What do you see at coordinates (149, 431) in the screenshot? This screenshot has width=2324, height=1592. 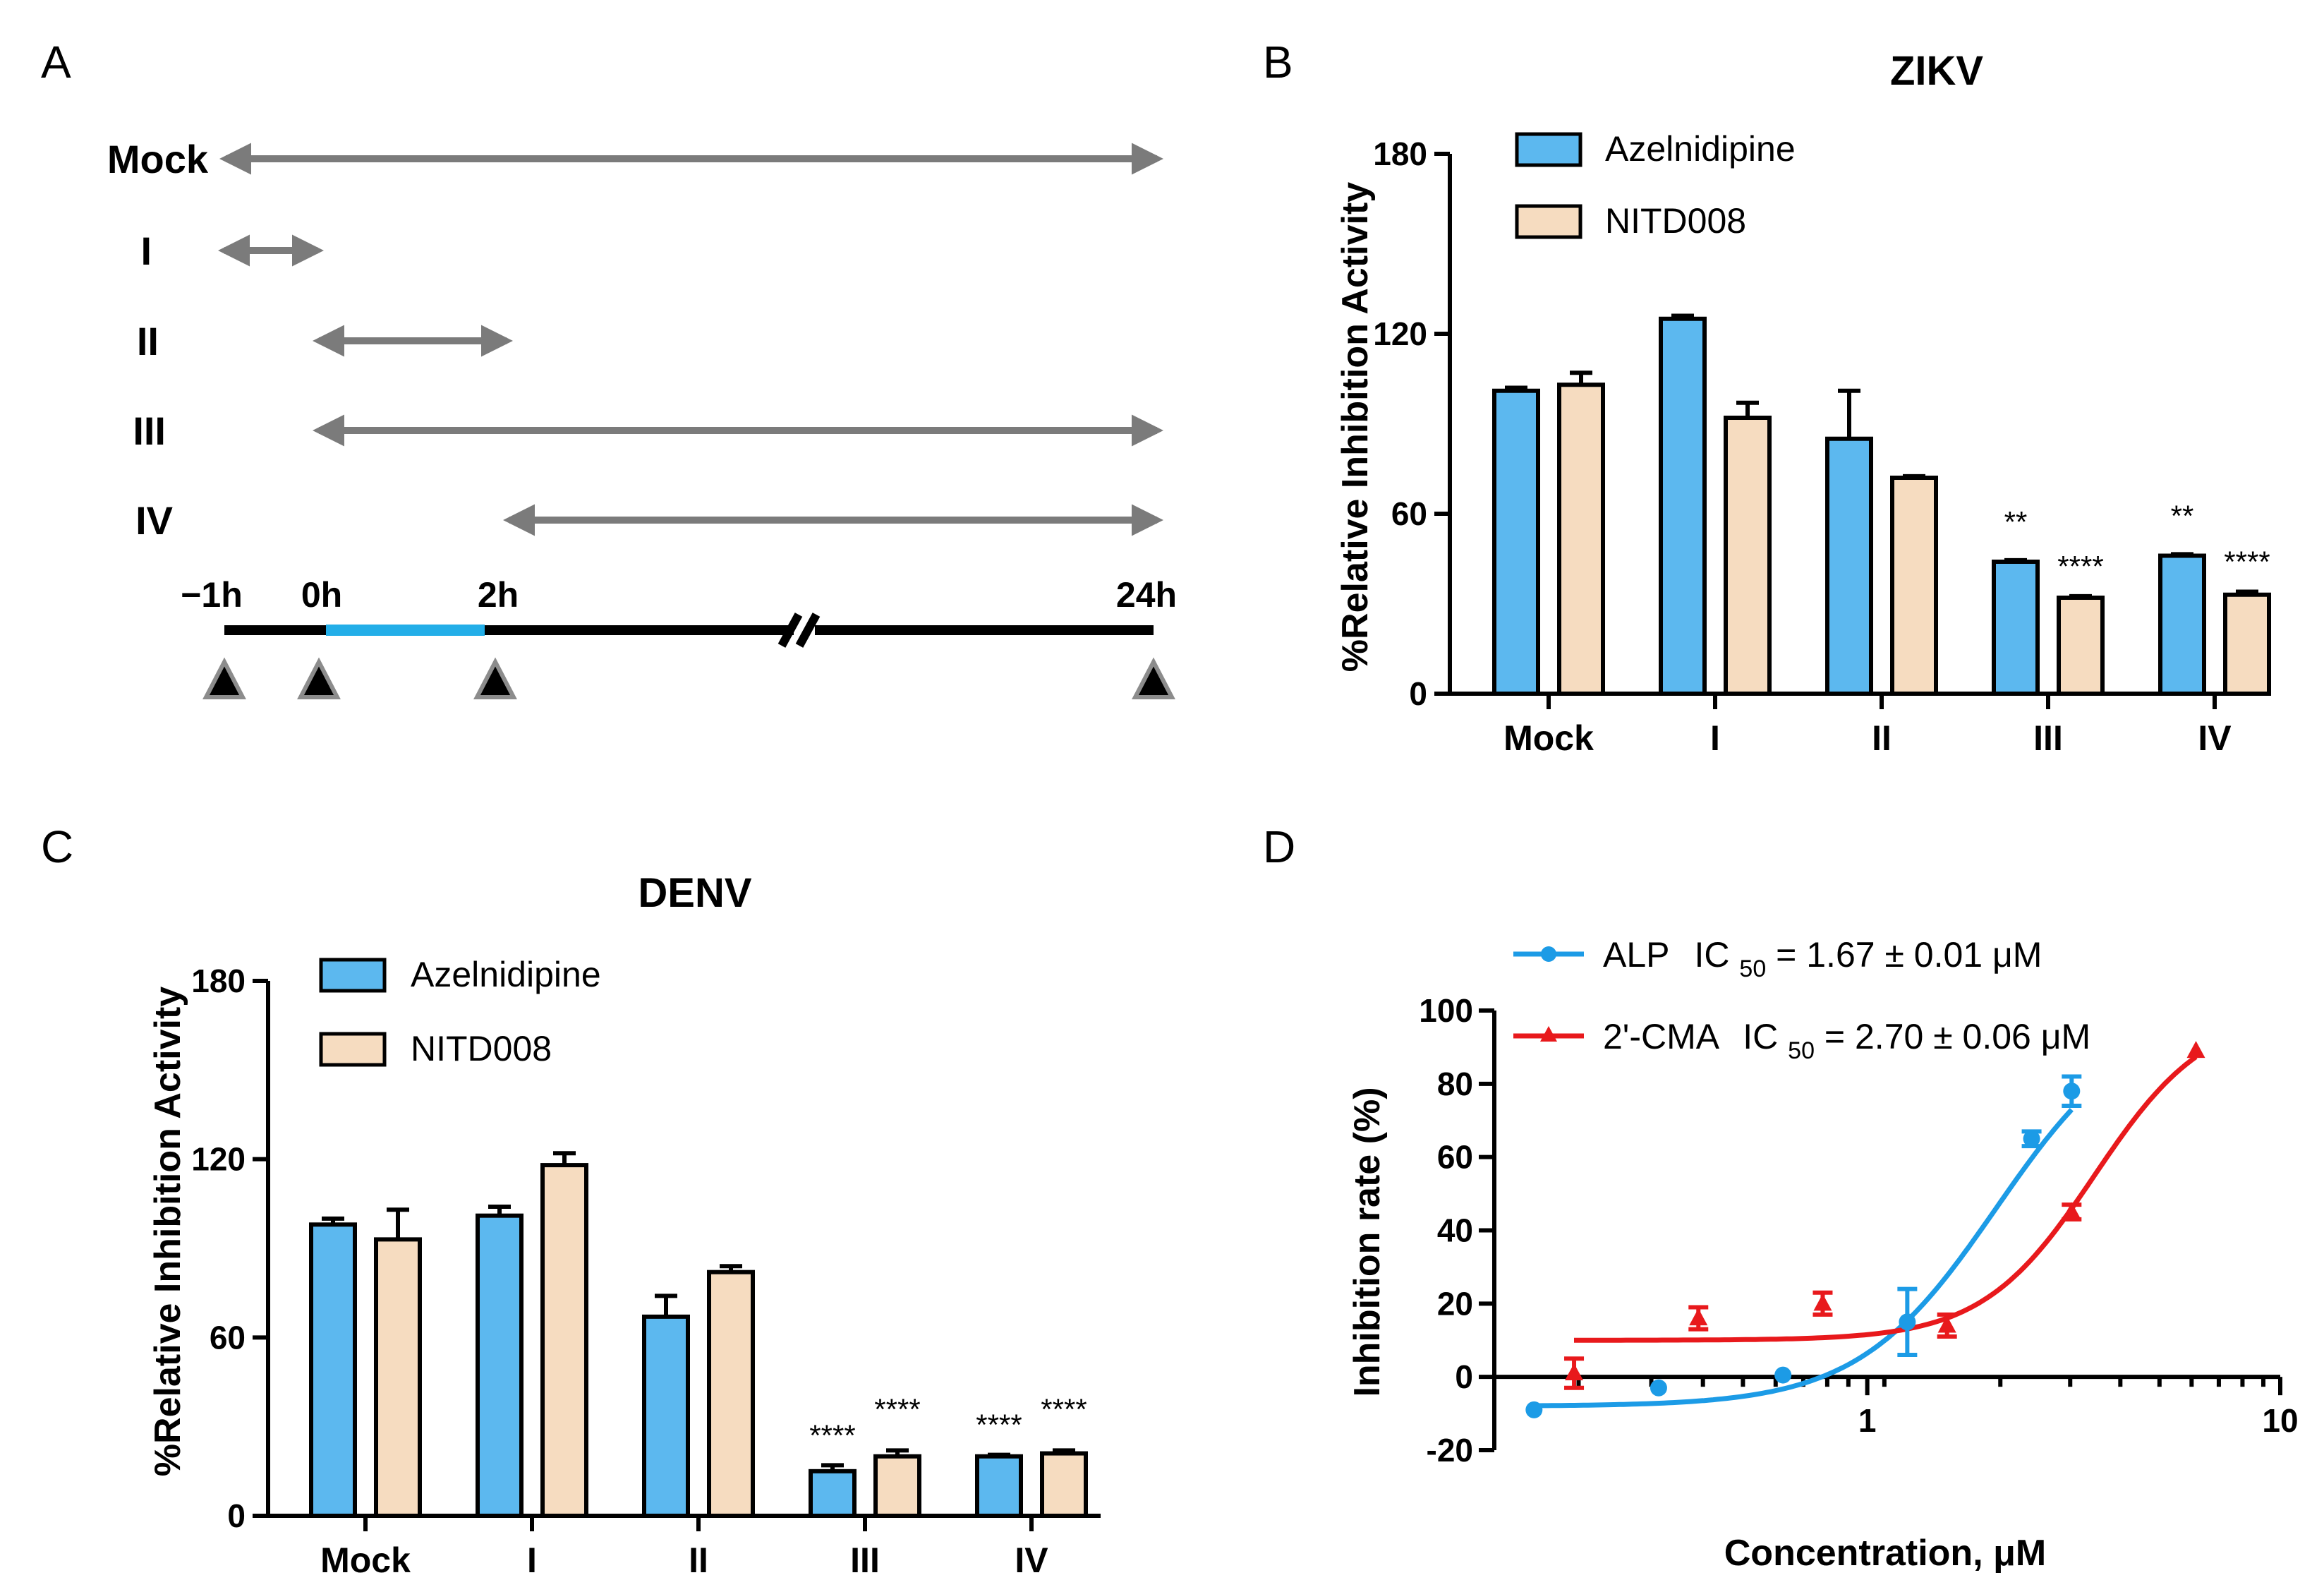 I see `timeline-row-label-iii: III` at bounding box center [149, 431].